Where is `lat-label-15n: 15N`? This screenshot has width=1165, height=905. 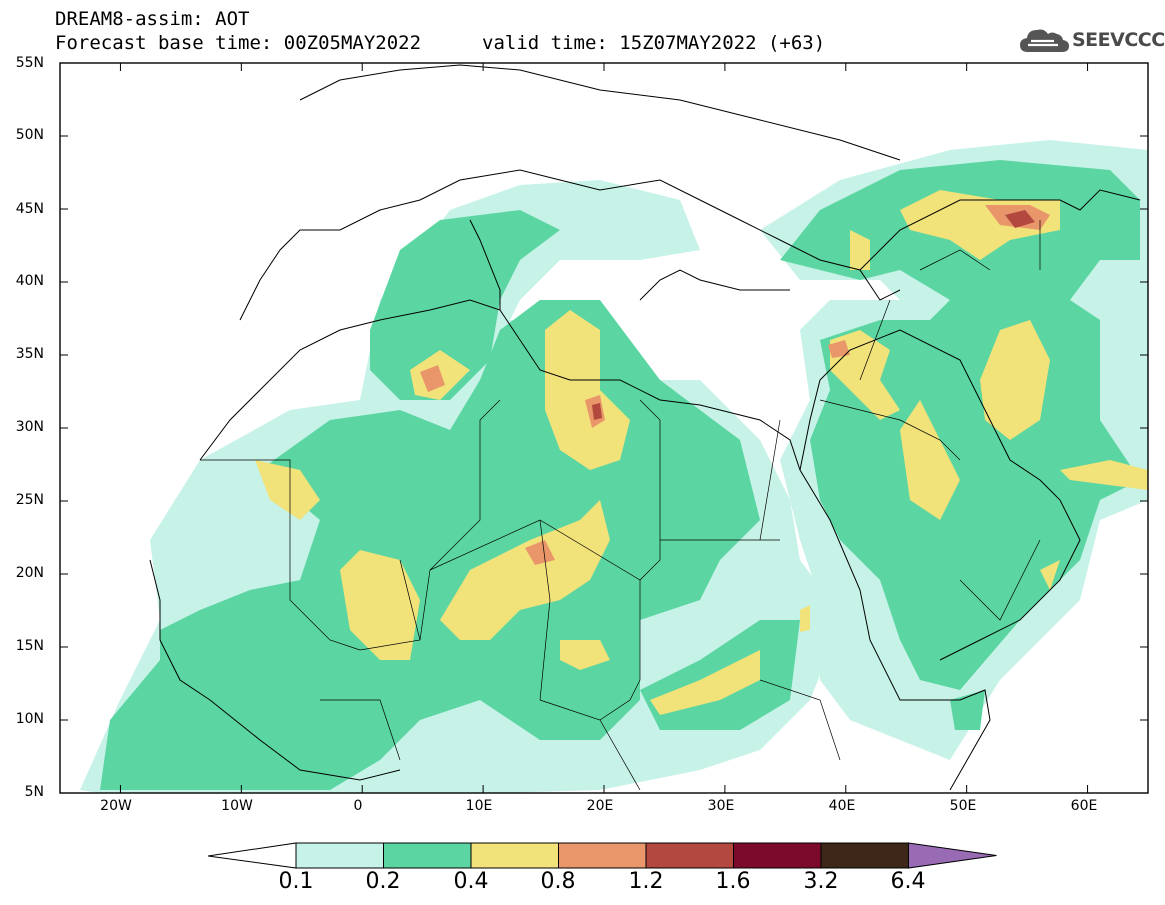
lat-label-15n: 15N is located at coordinates (29, 646).